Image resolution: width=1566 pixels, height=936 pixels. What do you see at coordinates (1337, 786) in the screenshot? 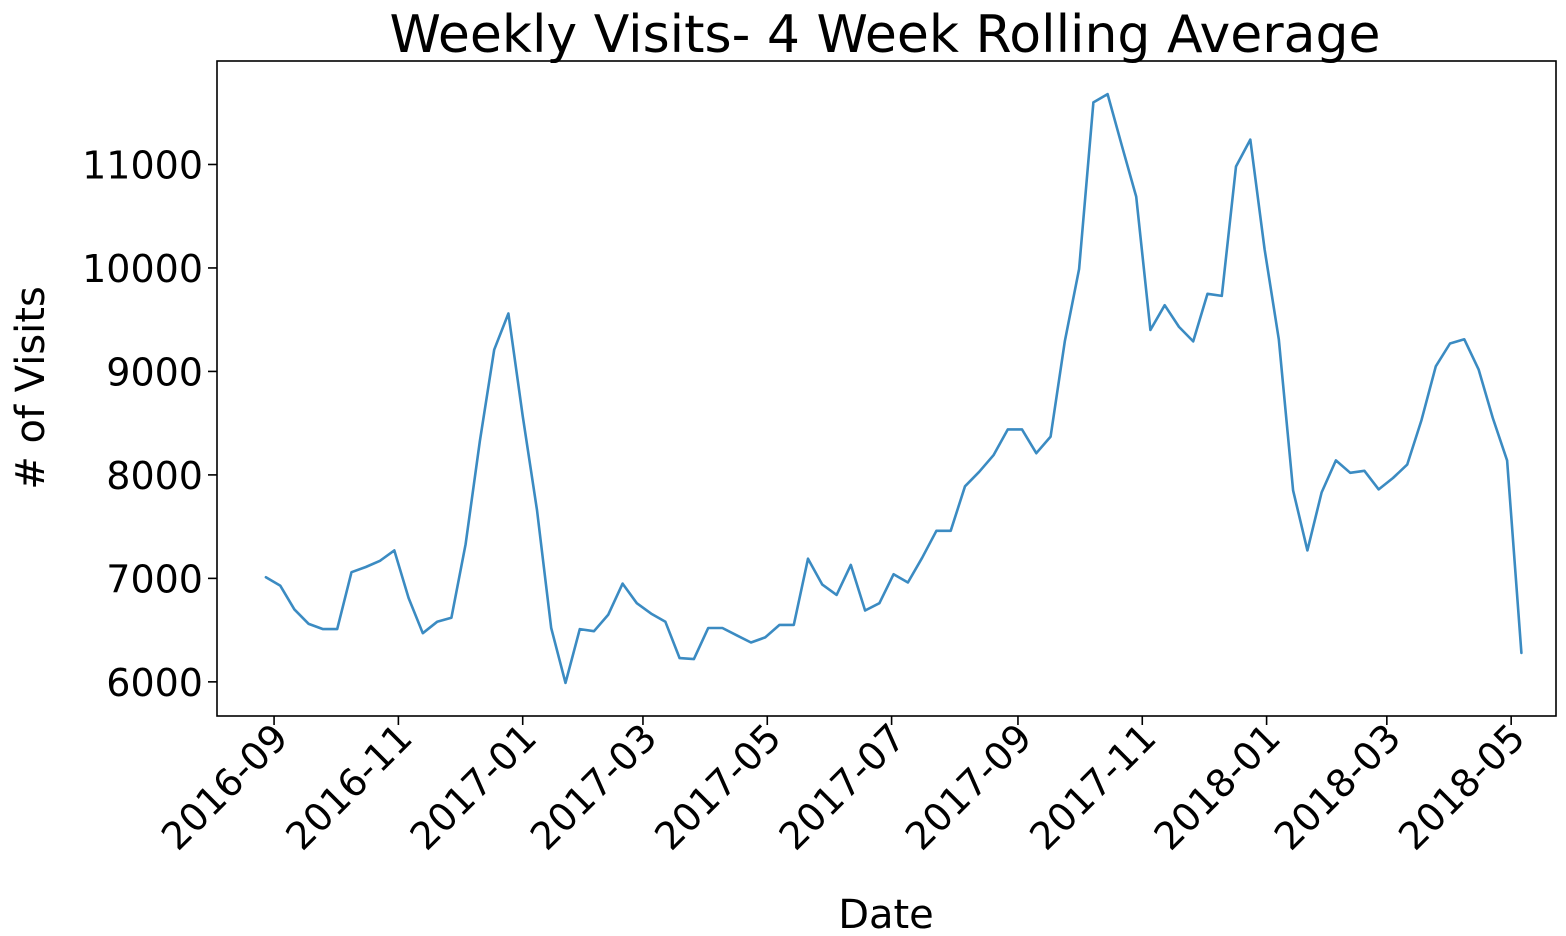
I see `x-tick-label: 2018-03` at bounding box center [1337, 786].